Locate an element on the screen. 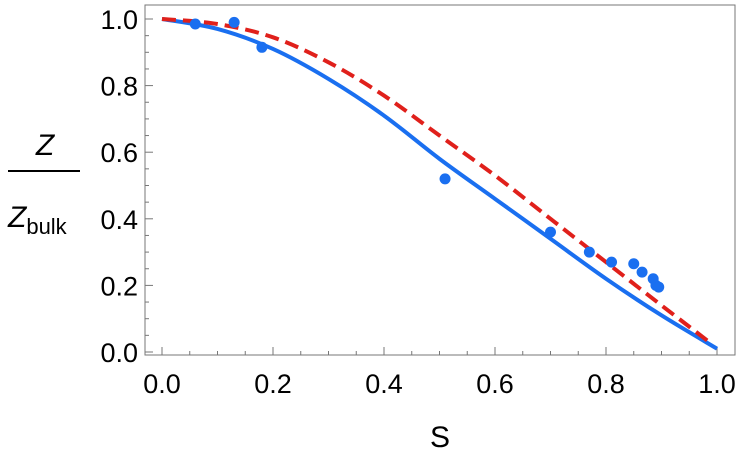  x-tick-label: 1.0 is located at coordinates (717, 384).